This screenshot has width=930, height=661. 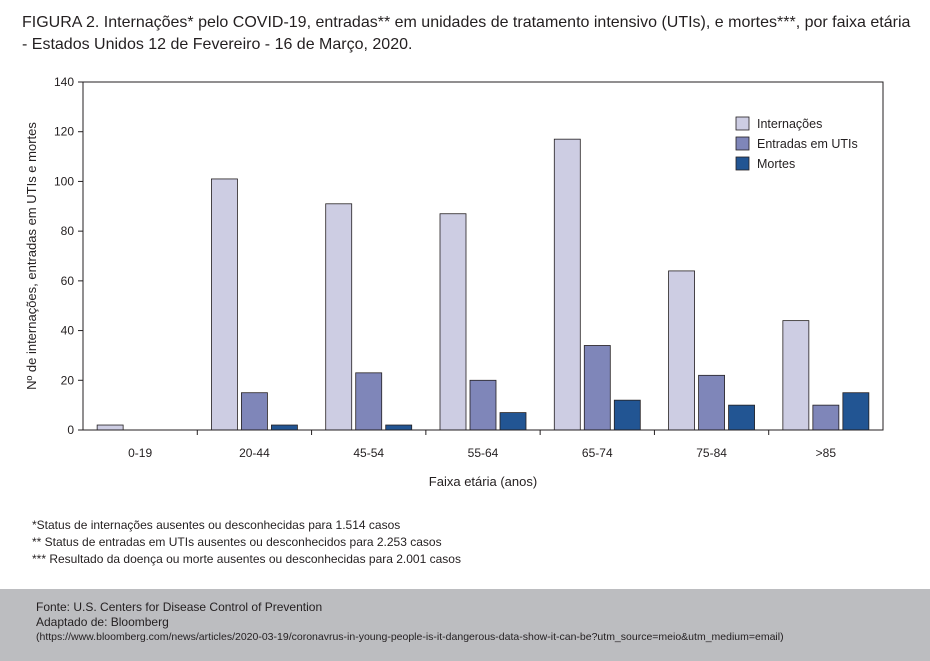 What do you see at coordinates (68, 331) in the screenshot?
I see `y-tick-label: 40` at bounding box center [68, 331].